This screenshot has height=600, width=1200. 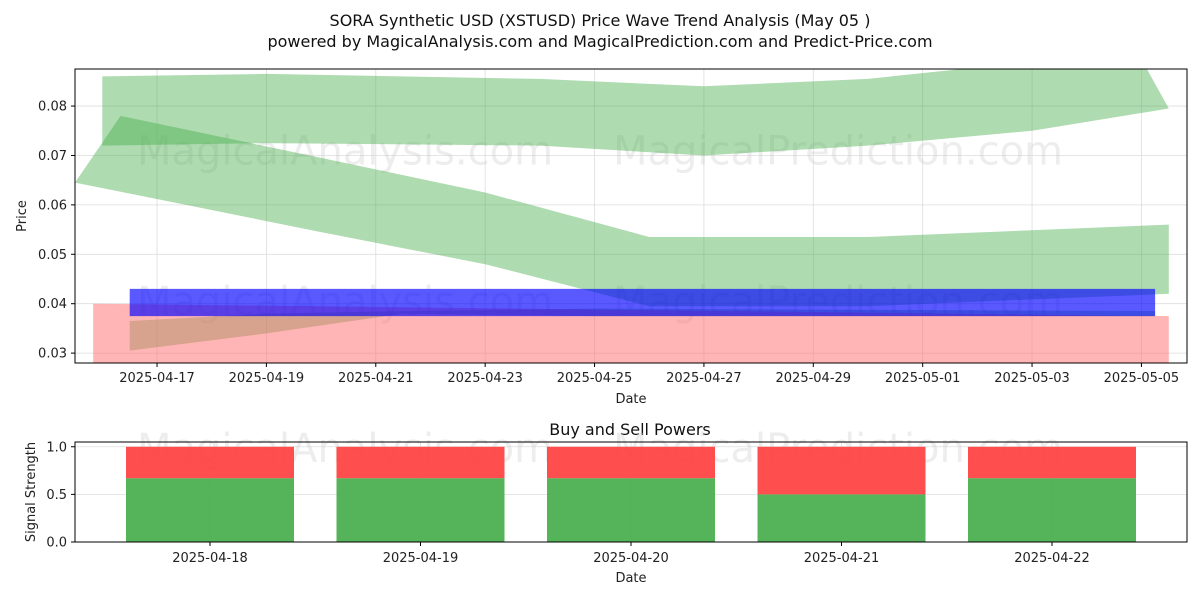 What do you see at coordinates (923, 378) in the screenshot?
I see `main-x-tick-label: 2025-05-01` at bounding box center [923, 378].